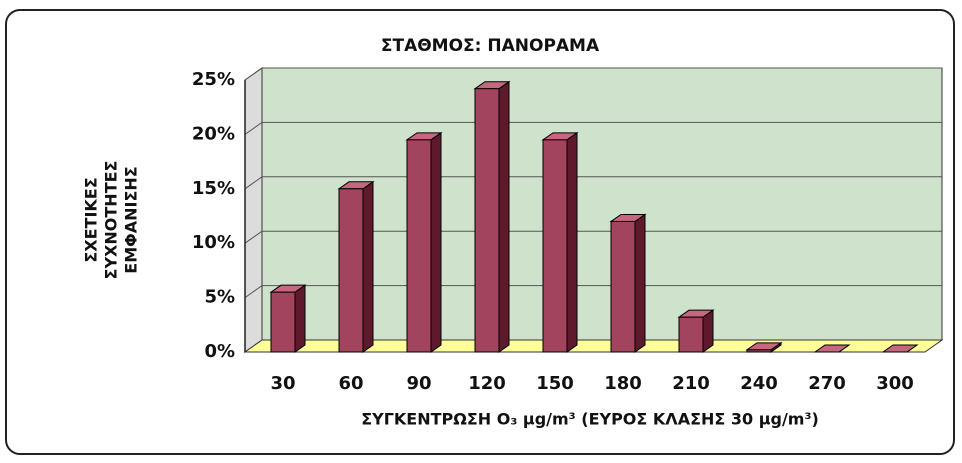 Image resolution: width=962 pixels, height=463 pixels. I want to click on x-tick-label: 150, so click(555, 383).